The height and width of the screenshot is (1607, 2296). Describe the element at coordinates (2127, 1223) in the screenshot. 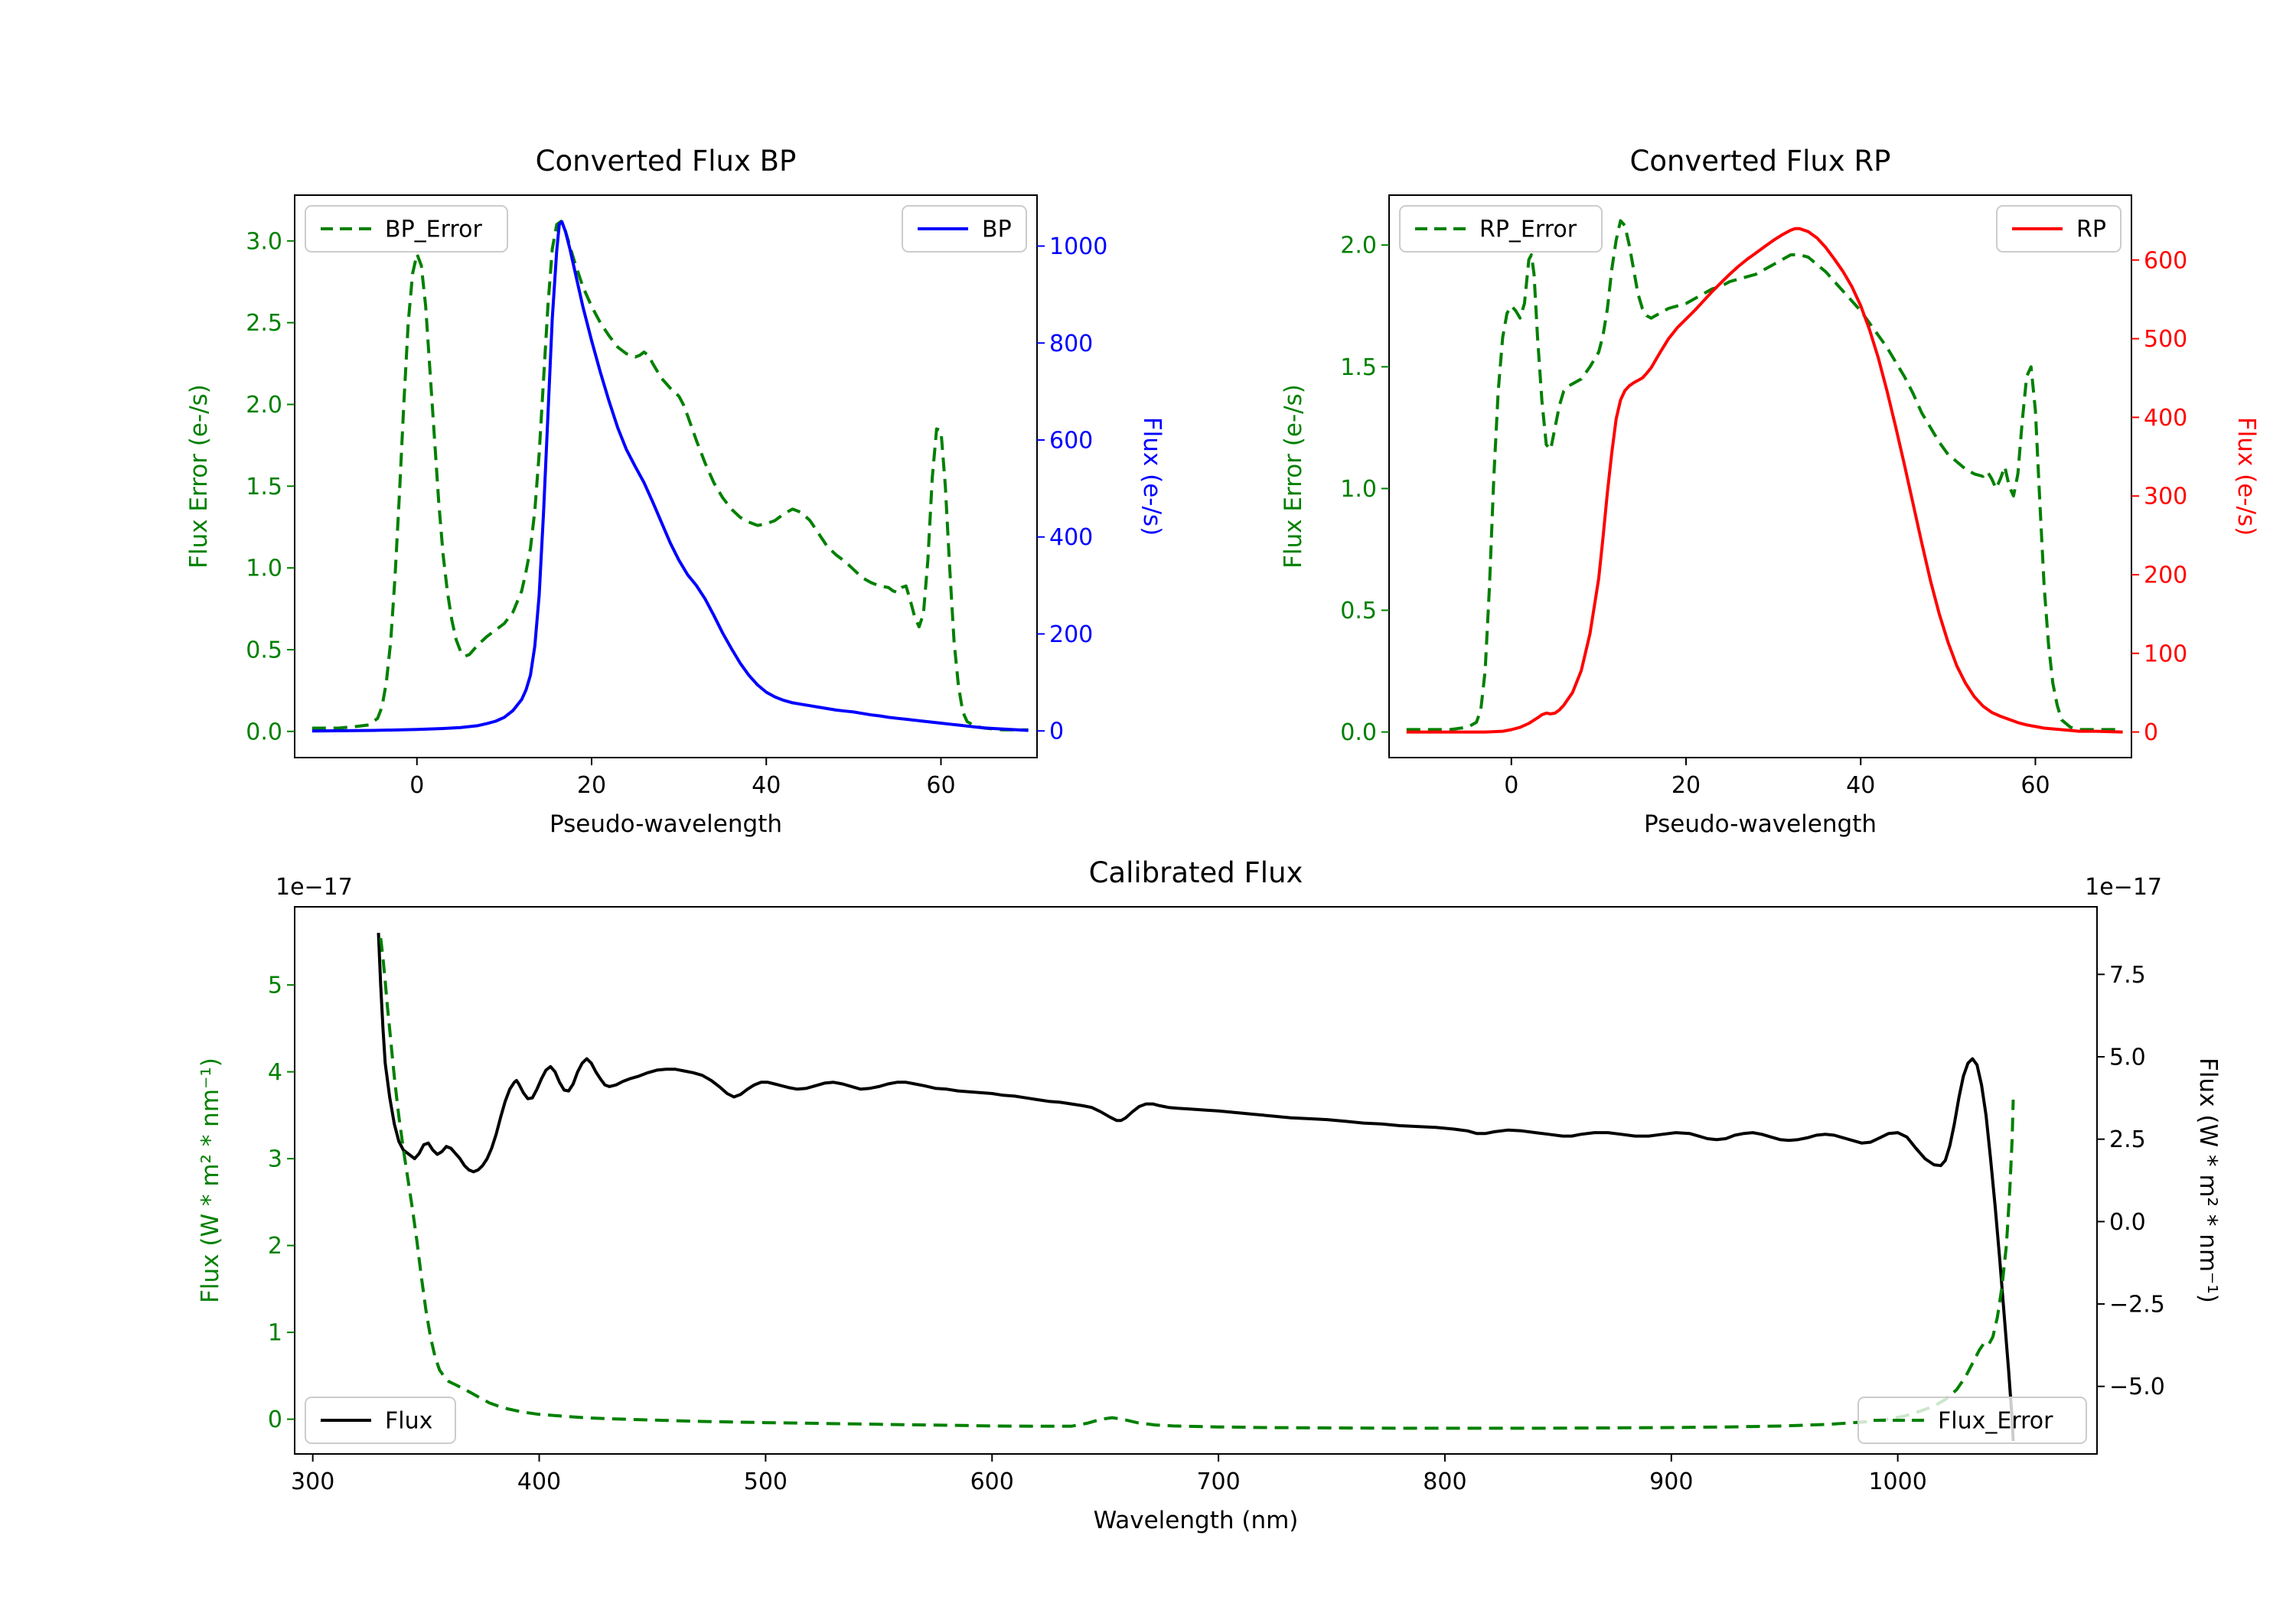

I see `cal-right-tick-label: 0.0` at that location.